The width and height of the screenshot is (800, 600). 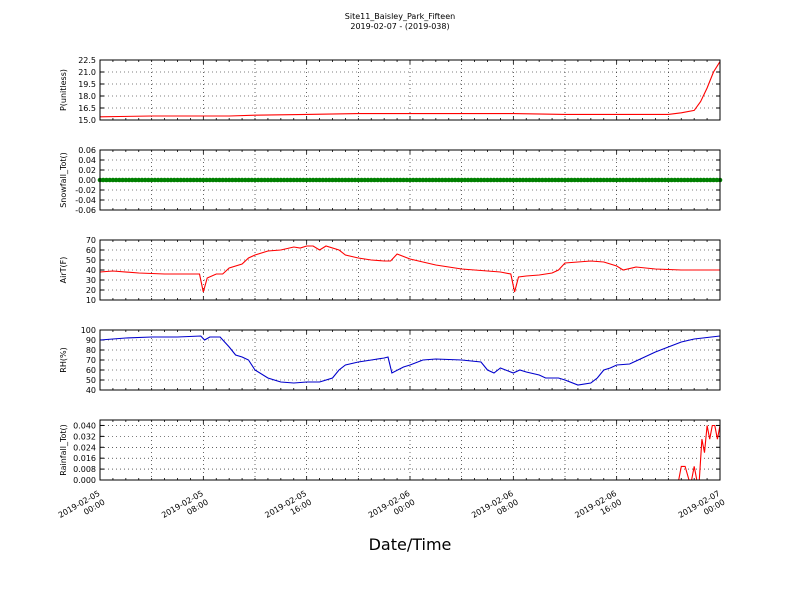 What do you see at coordinates (63, 180) in the screenshot?
I see `y-axis-label: Snowfall_Tot()` at bounding box center [63, 180].